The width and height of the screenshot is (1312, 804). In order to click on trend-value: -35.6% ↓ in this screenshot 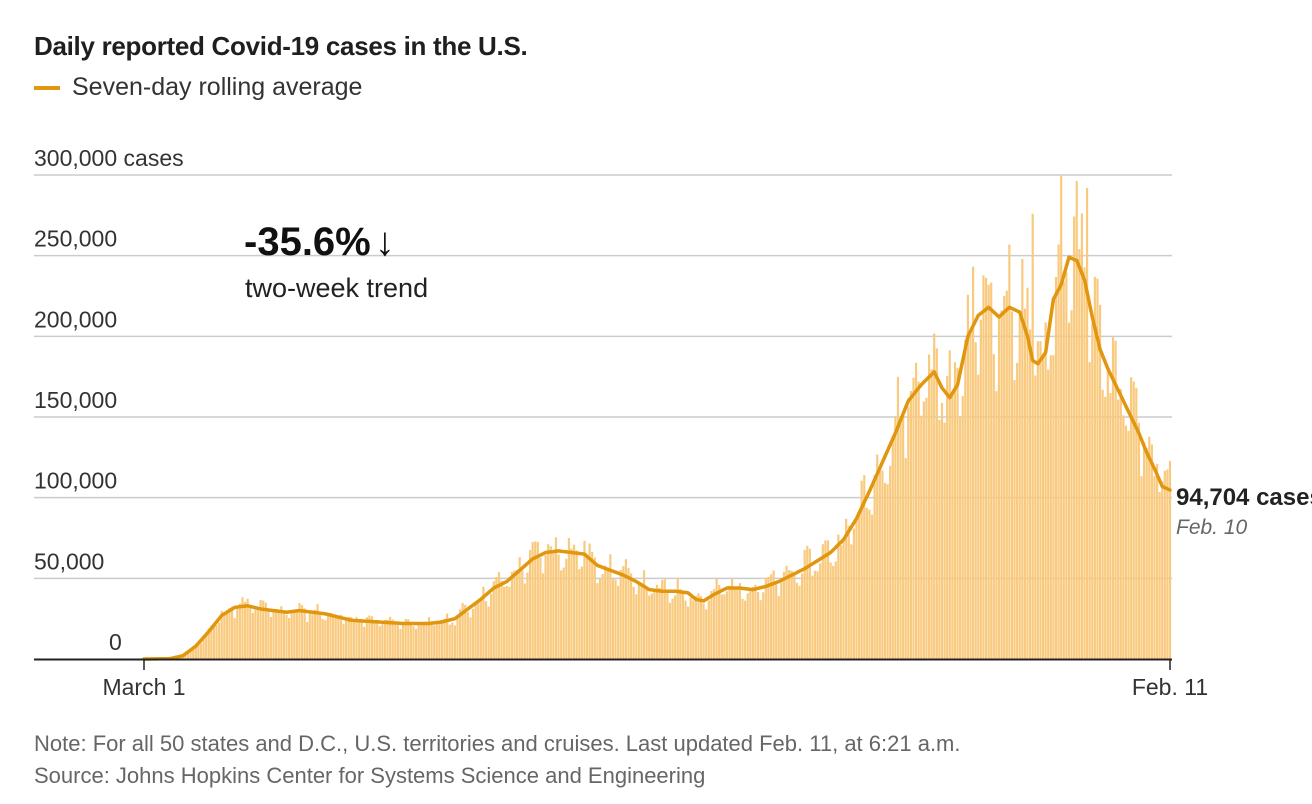, I will do `click(319, 242)`.